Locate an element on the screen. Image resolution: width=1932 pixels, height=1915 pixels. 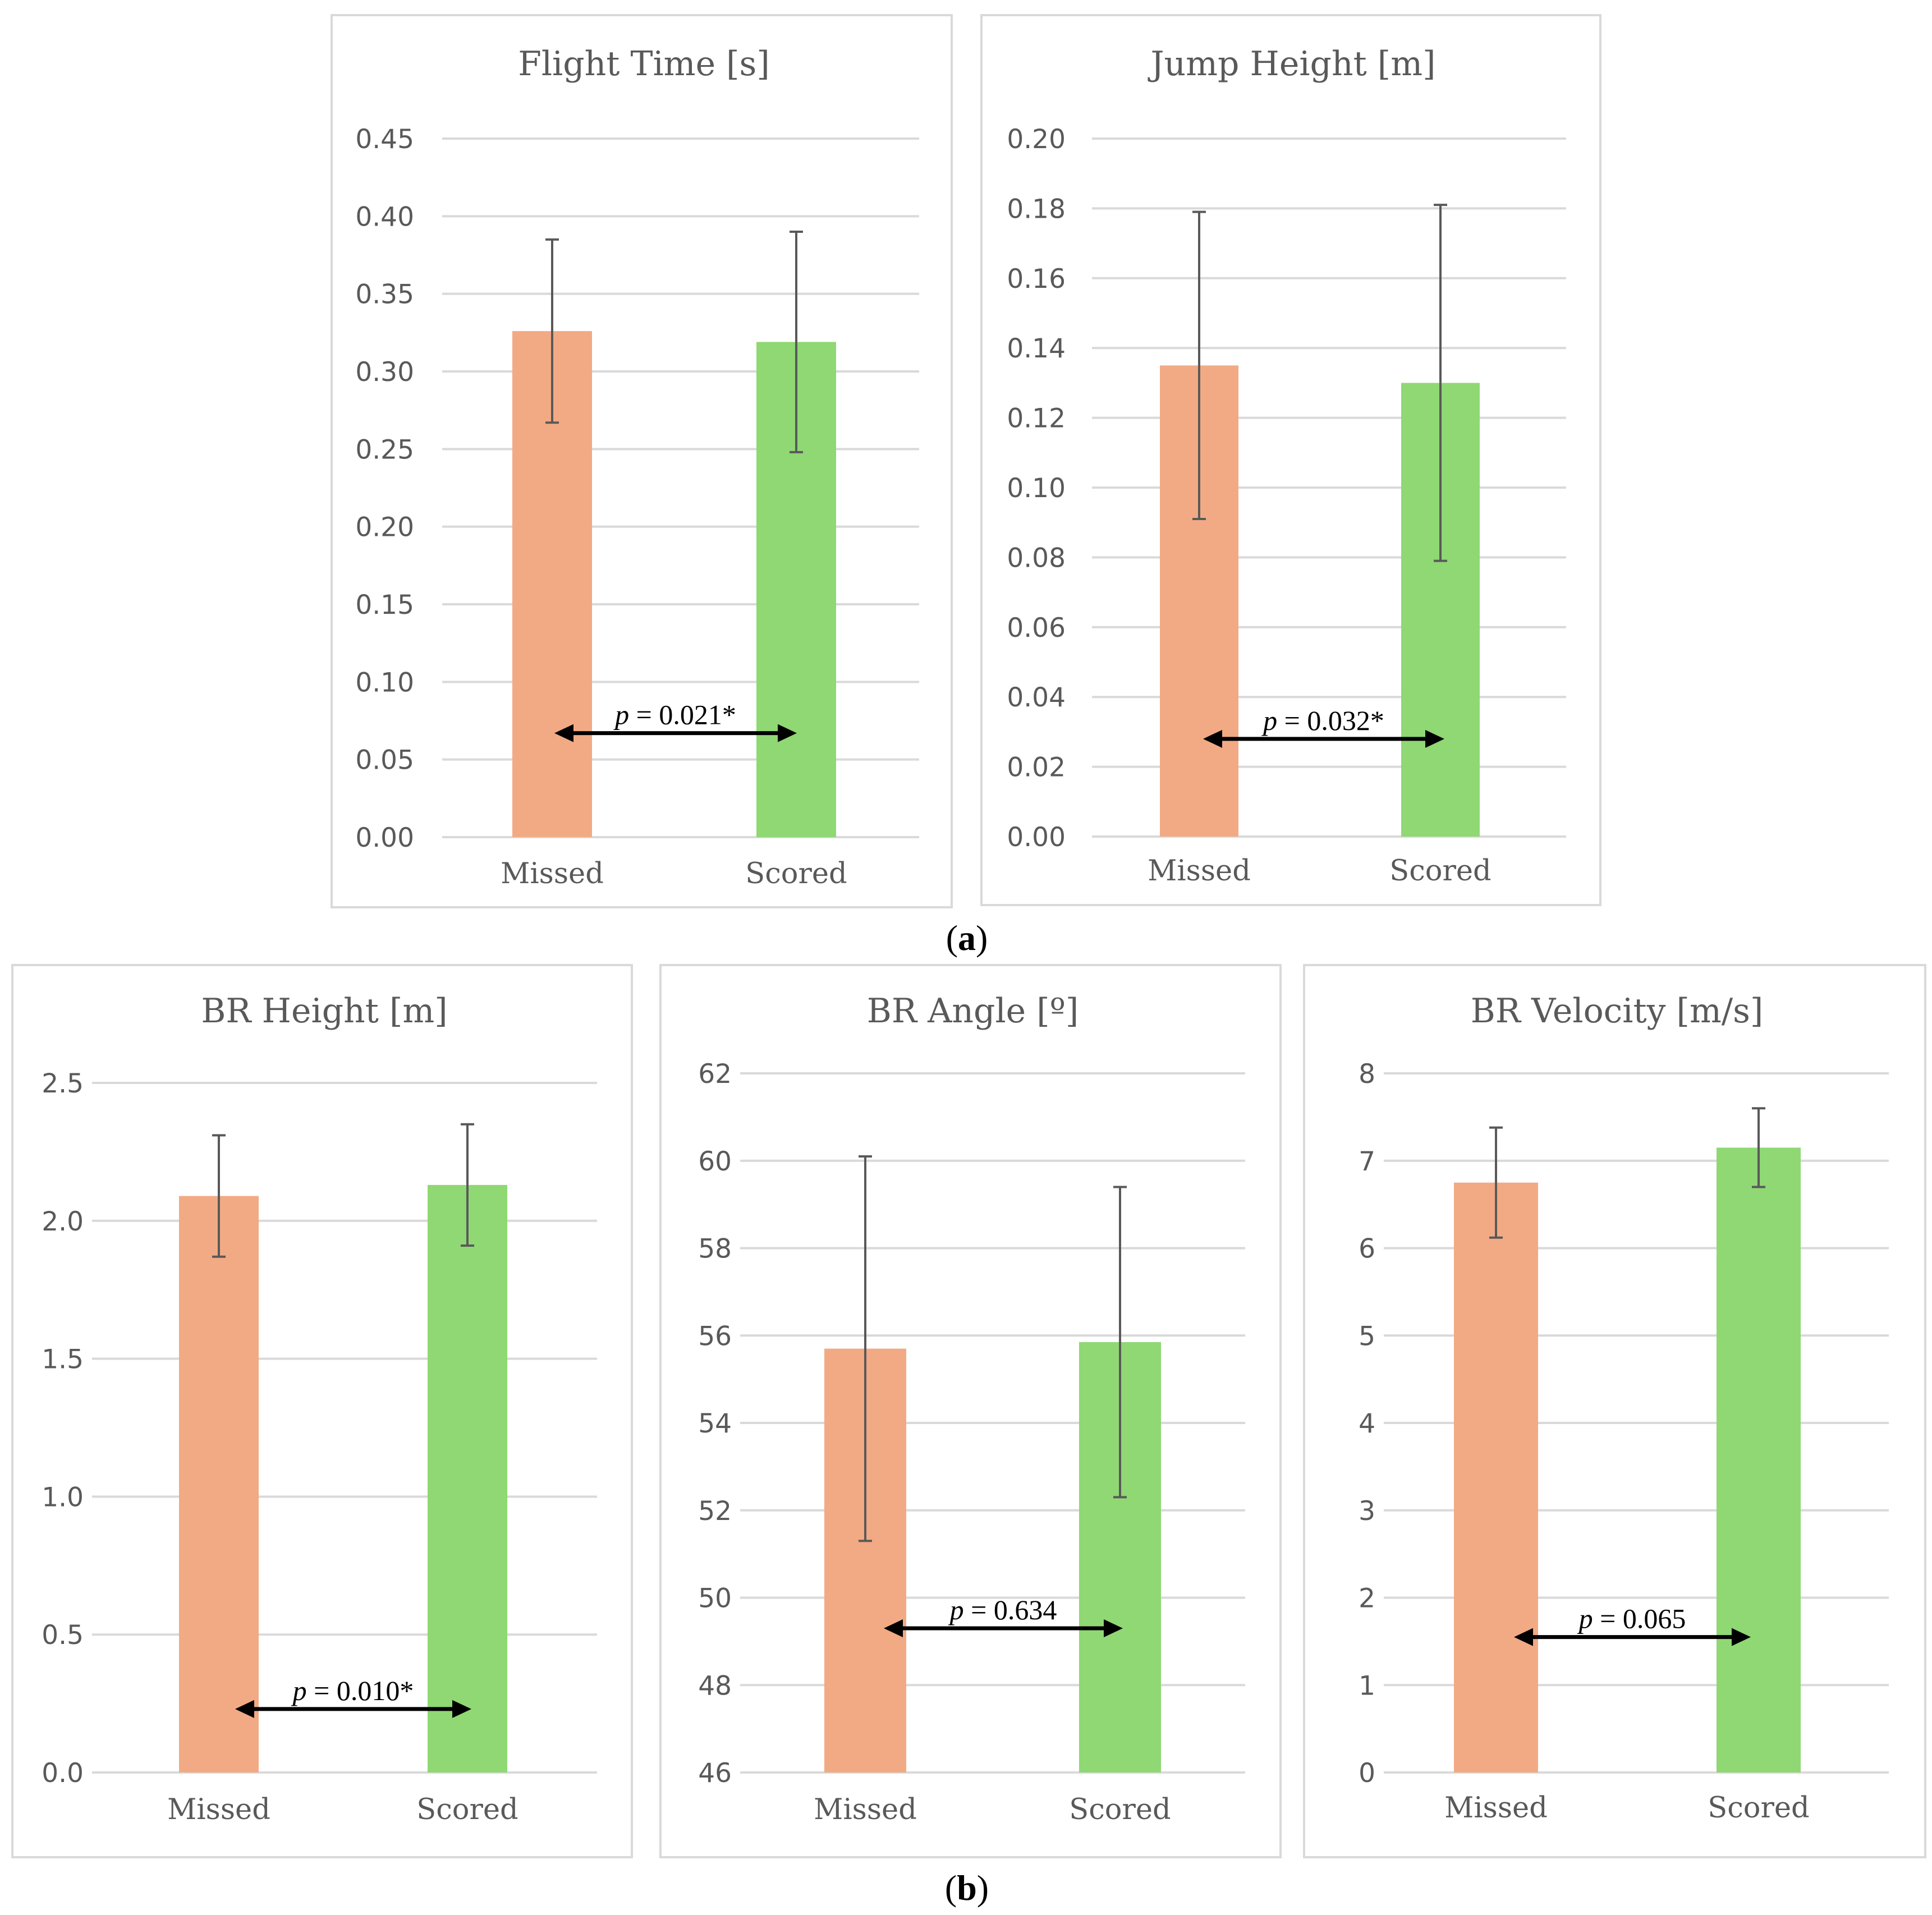
chart-title: Jump Height [m] is located at coordinates (1291, 64).